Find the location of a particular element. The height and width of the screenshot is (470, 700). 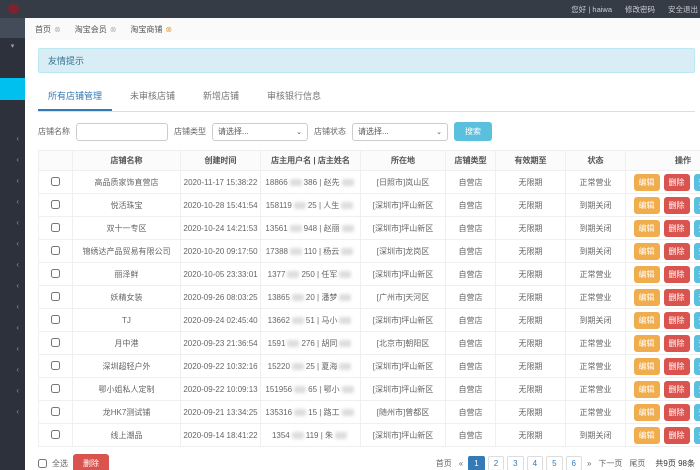

page-3: 3 is located at coordinates (515, 463).